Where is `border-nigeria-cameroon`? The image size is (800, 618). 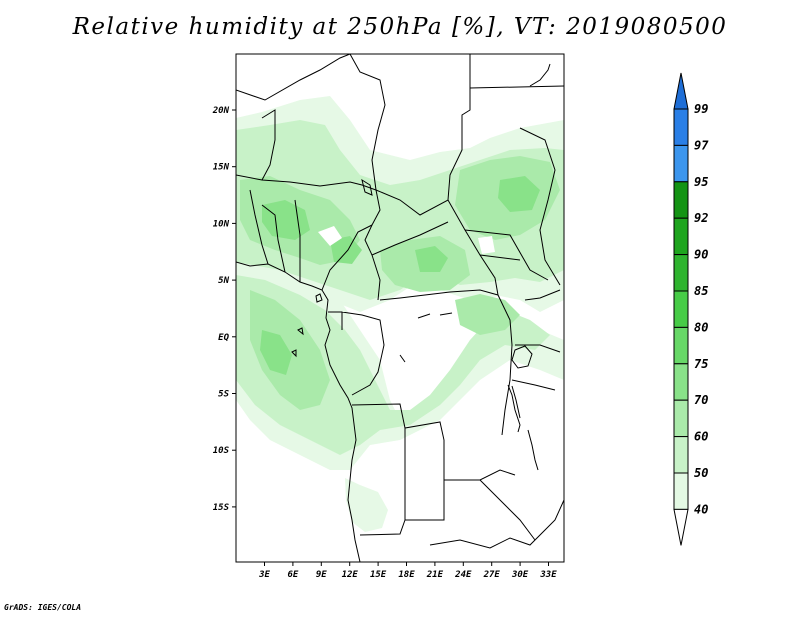
border-nigeria-cameroon is located at coordinates (347, 257).